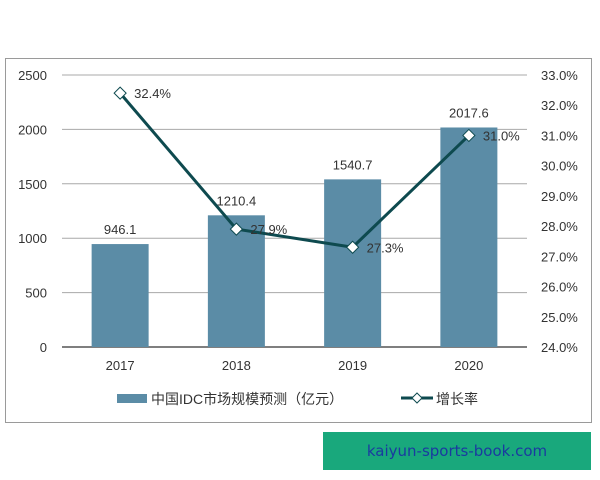 Image resolution: width=600 pixels, height=480 pixels. What do you see at coordinates (120, 365) in the screenshot?
I see `x-axis-tick: 2017` at bounding box center [120, 365].